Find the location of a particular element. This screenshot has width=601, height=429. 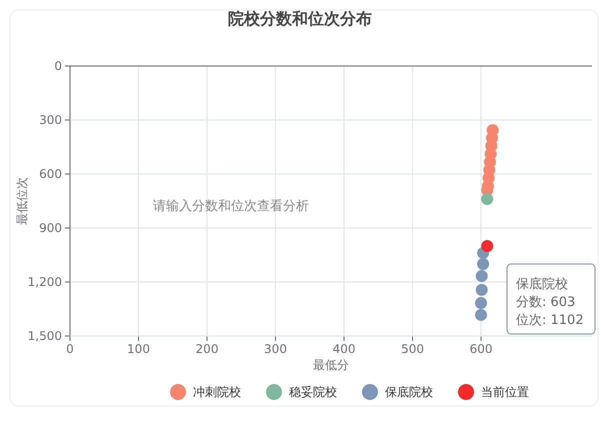

legend-label: 保底院校 is located at coordinates (409, 392).